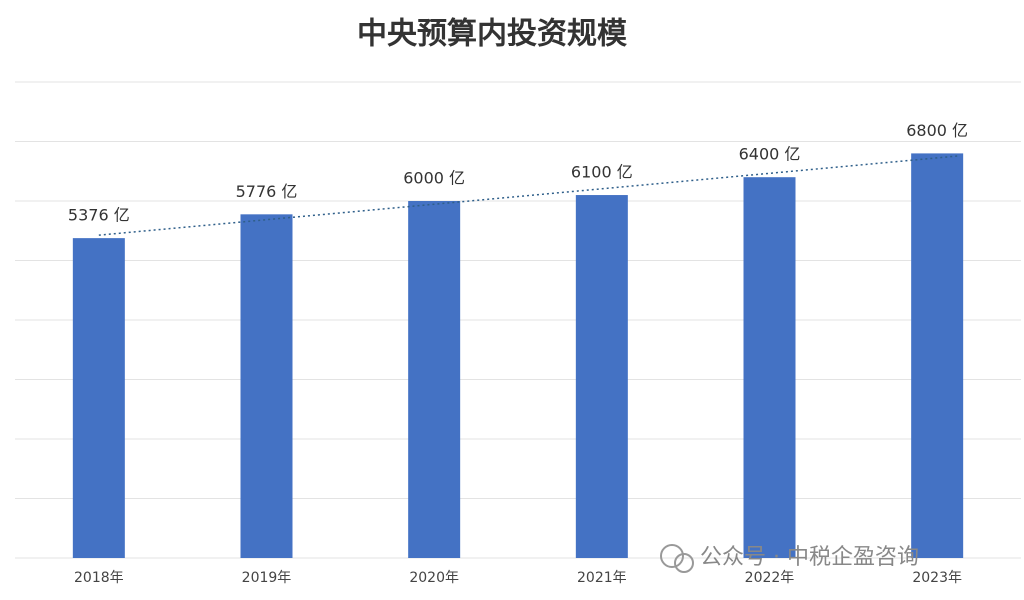 This screenshot has height=600, width=1024. I want to click on chart-title: 中央预算内投资规模, so click(492, 34).